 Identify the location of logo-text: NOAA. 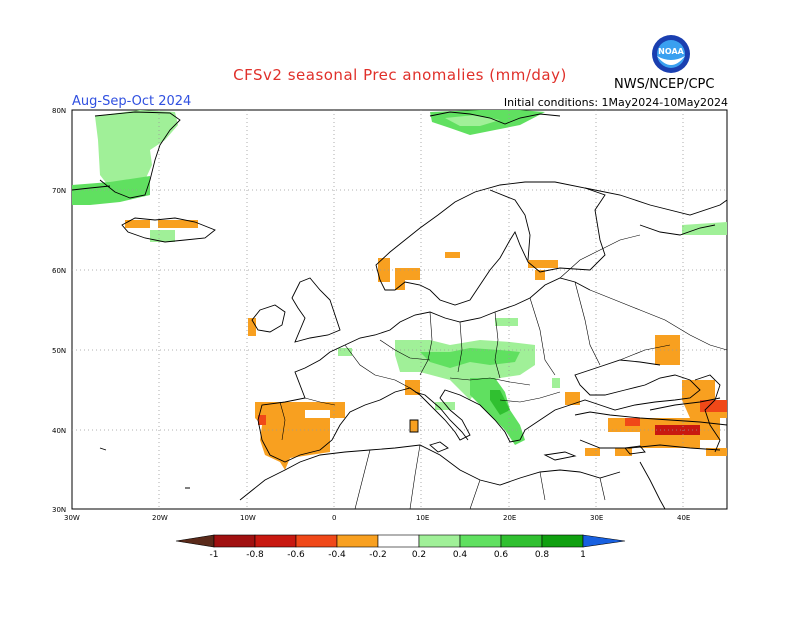
(671, 51).